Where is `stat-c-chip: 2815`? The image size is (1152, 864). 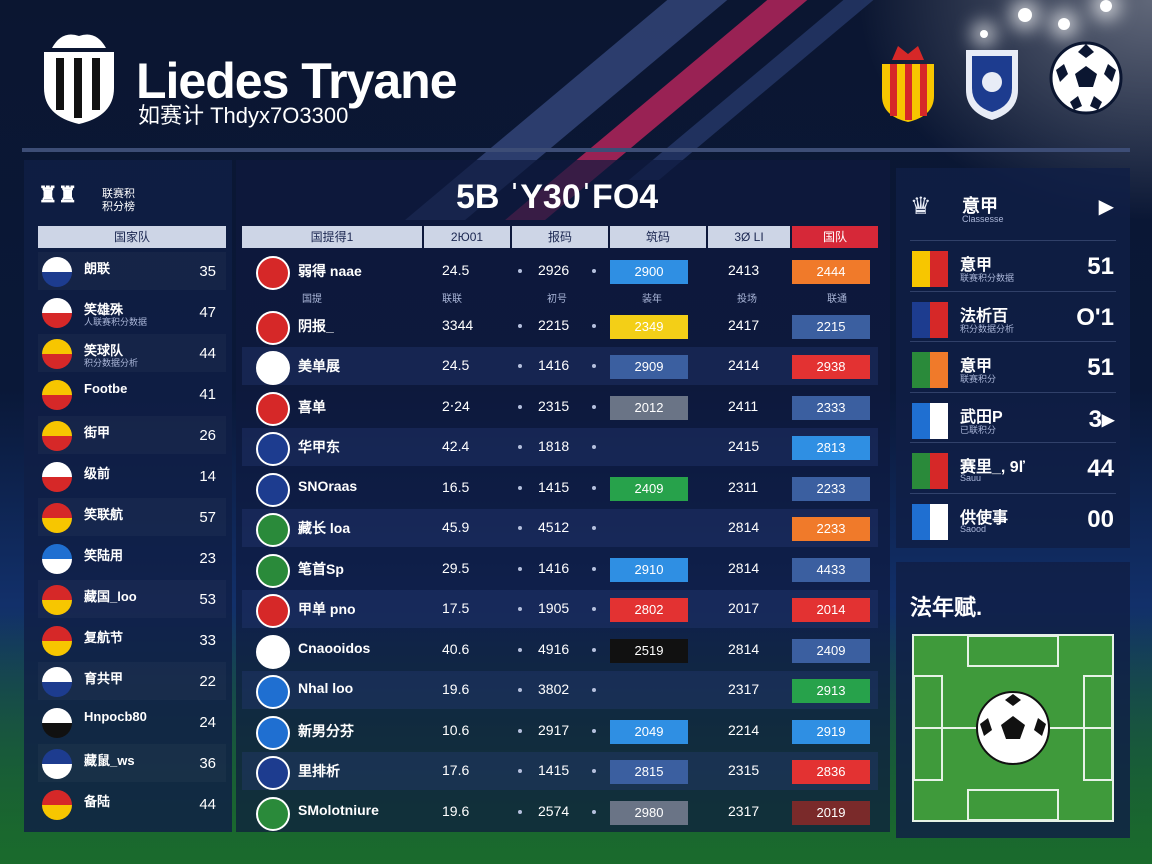
stat-c-chip: 2815 is located at coordinates (649, 772).